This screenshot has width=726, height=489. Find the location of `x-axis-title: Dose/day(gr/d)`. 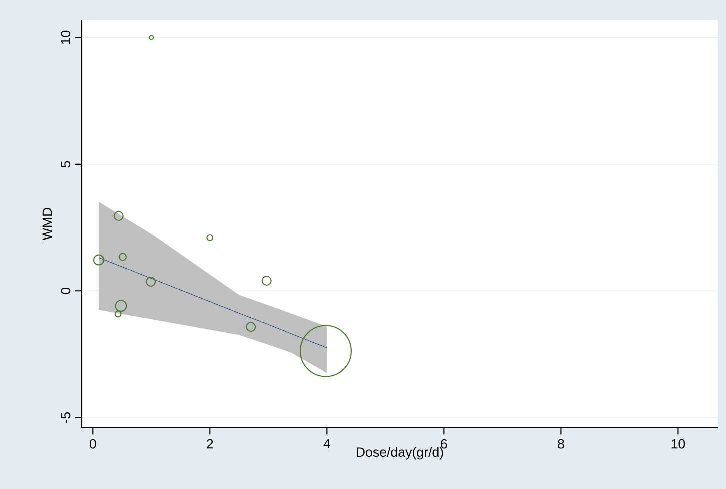

x-axis-title: Dose/day(gr/d) is located at coordinates (400, 453).